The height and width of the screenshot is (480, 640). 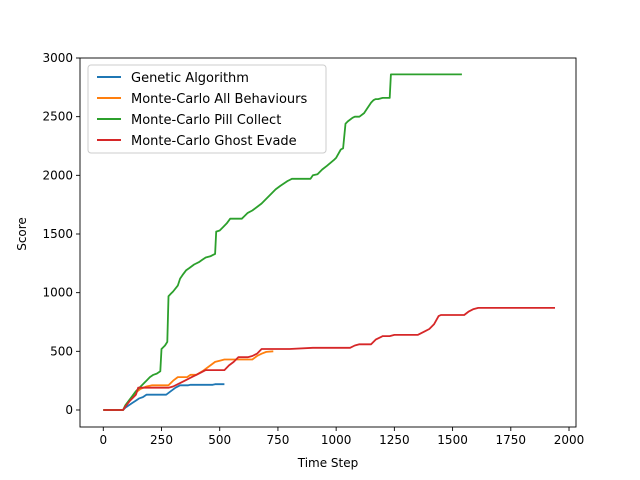 What do you see at coordinates (57, 117) in the screenshot?
I see `y-tick-label: 2500` at bounding box center [57, 117].